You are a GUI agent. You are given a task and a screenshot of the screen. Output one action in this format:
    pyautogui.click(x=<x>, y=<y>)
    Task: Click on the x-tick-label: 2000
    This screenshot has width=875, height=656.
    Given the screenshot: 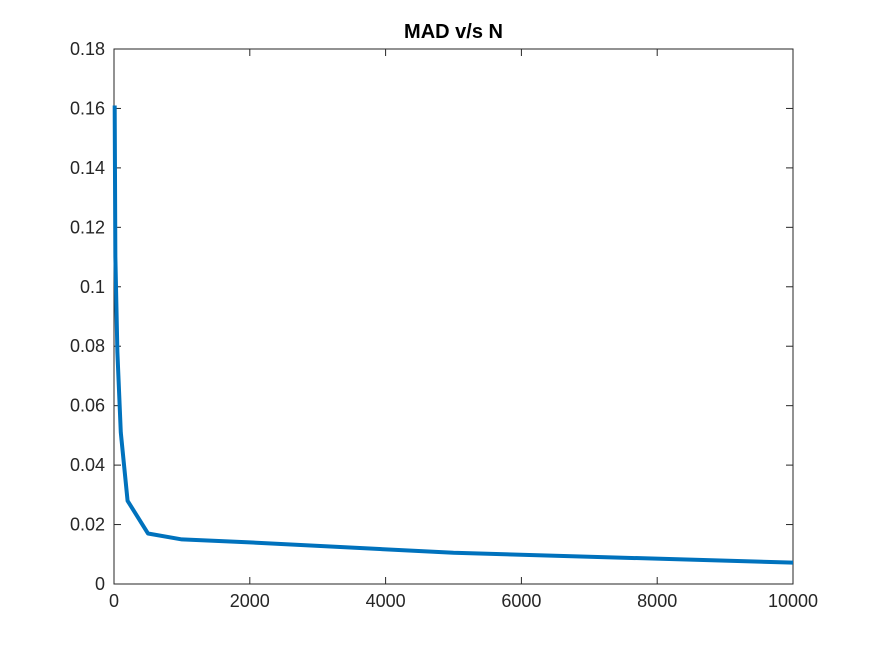 What is the action you would take?
    pyautogui.click(x=250, y=601)
    